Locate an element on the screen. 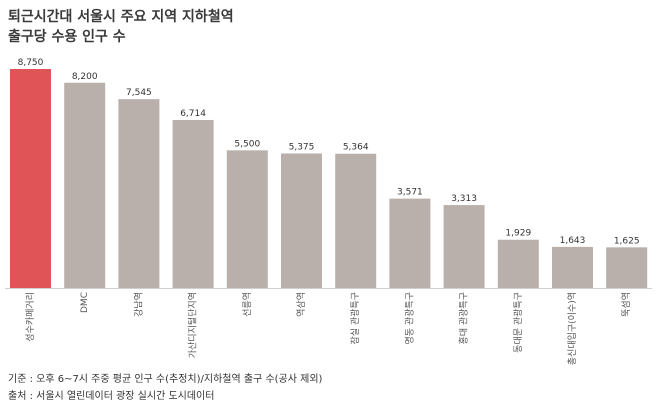 This screenshot has width=658, height=411. data-label-3: 7,545 is located at coordinates (139, 93).